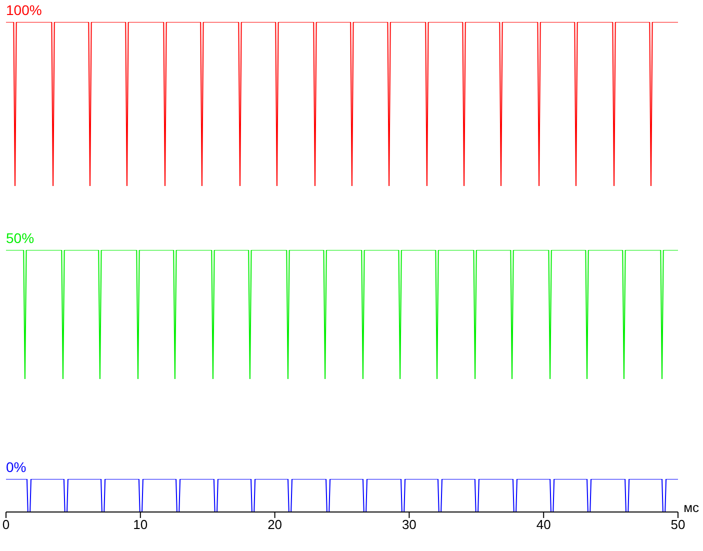  What do you see at coordinates (409, 524) in the screenshot?
I see `x-tick-label: 30` at bounding box center [409, 524].